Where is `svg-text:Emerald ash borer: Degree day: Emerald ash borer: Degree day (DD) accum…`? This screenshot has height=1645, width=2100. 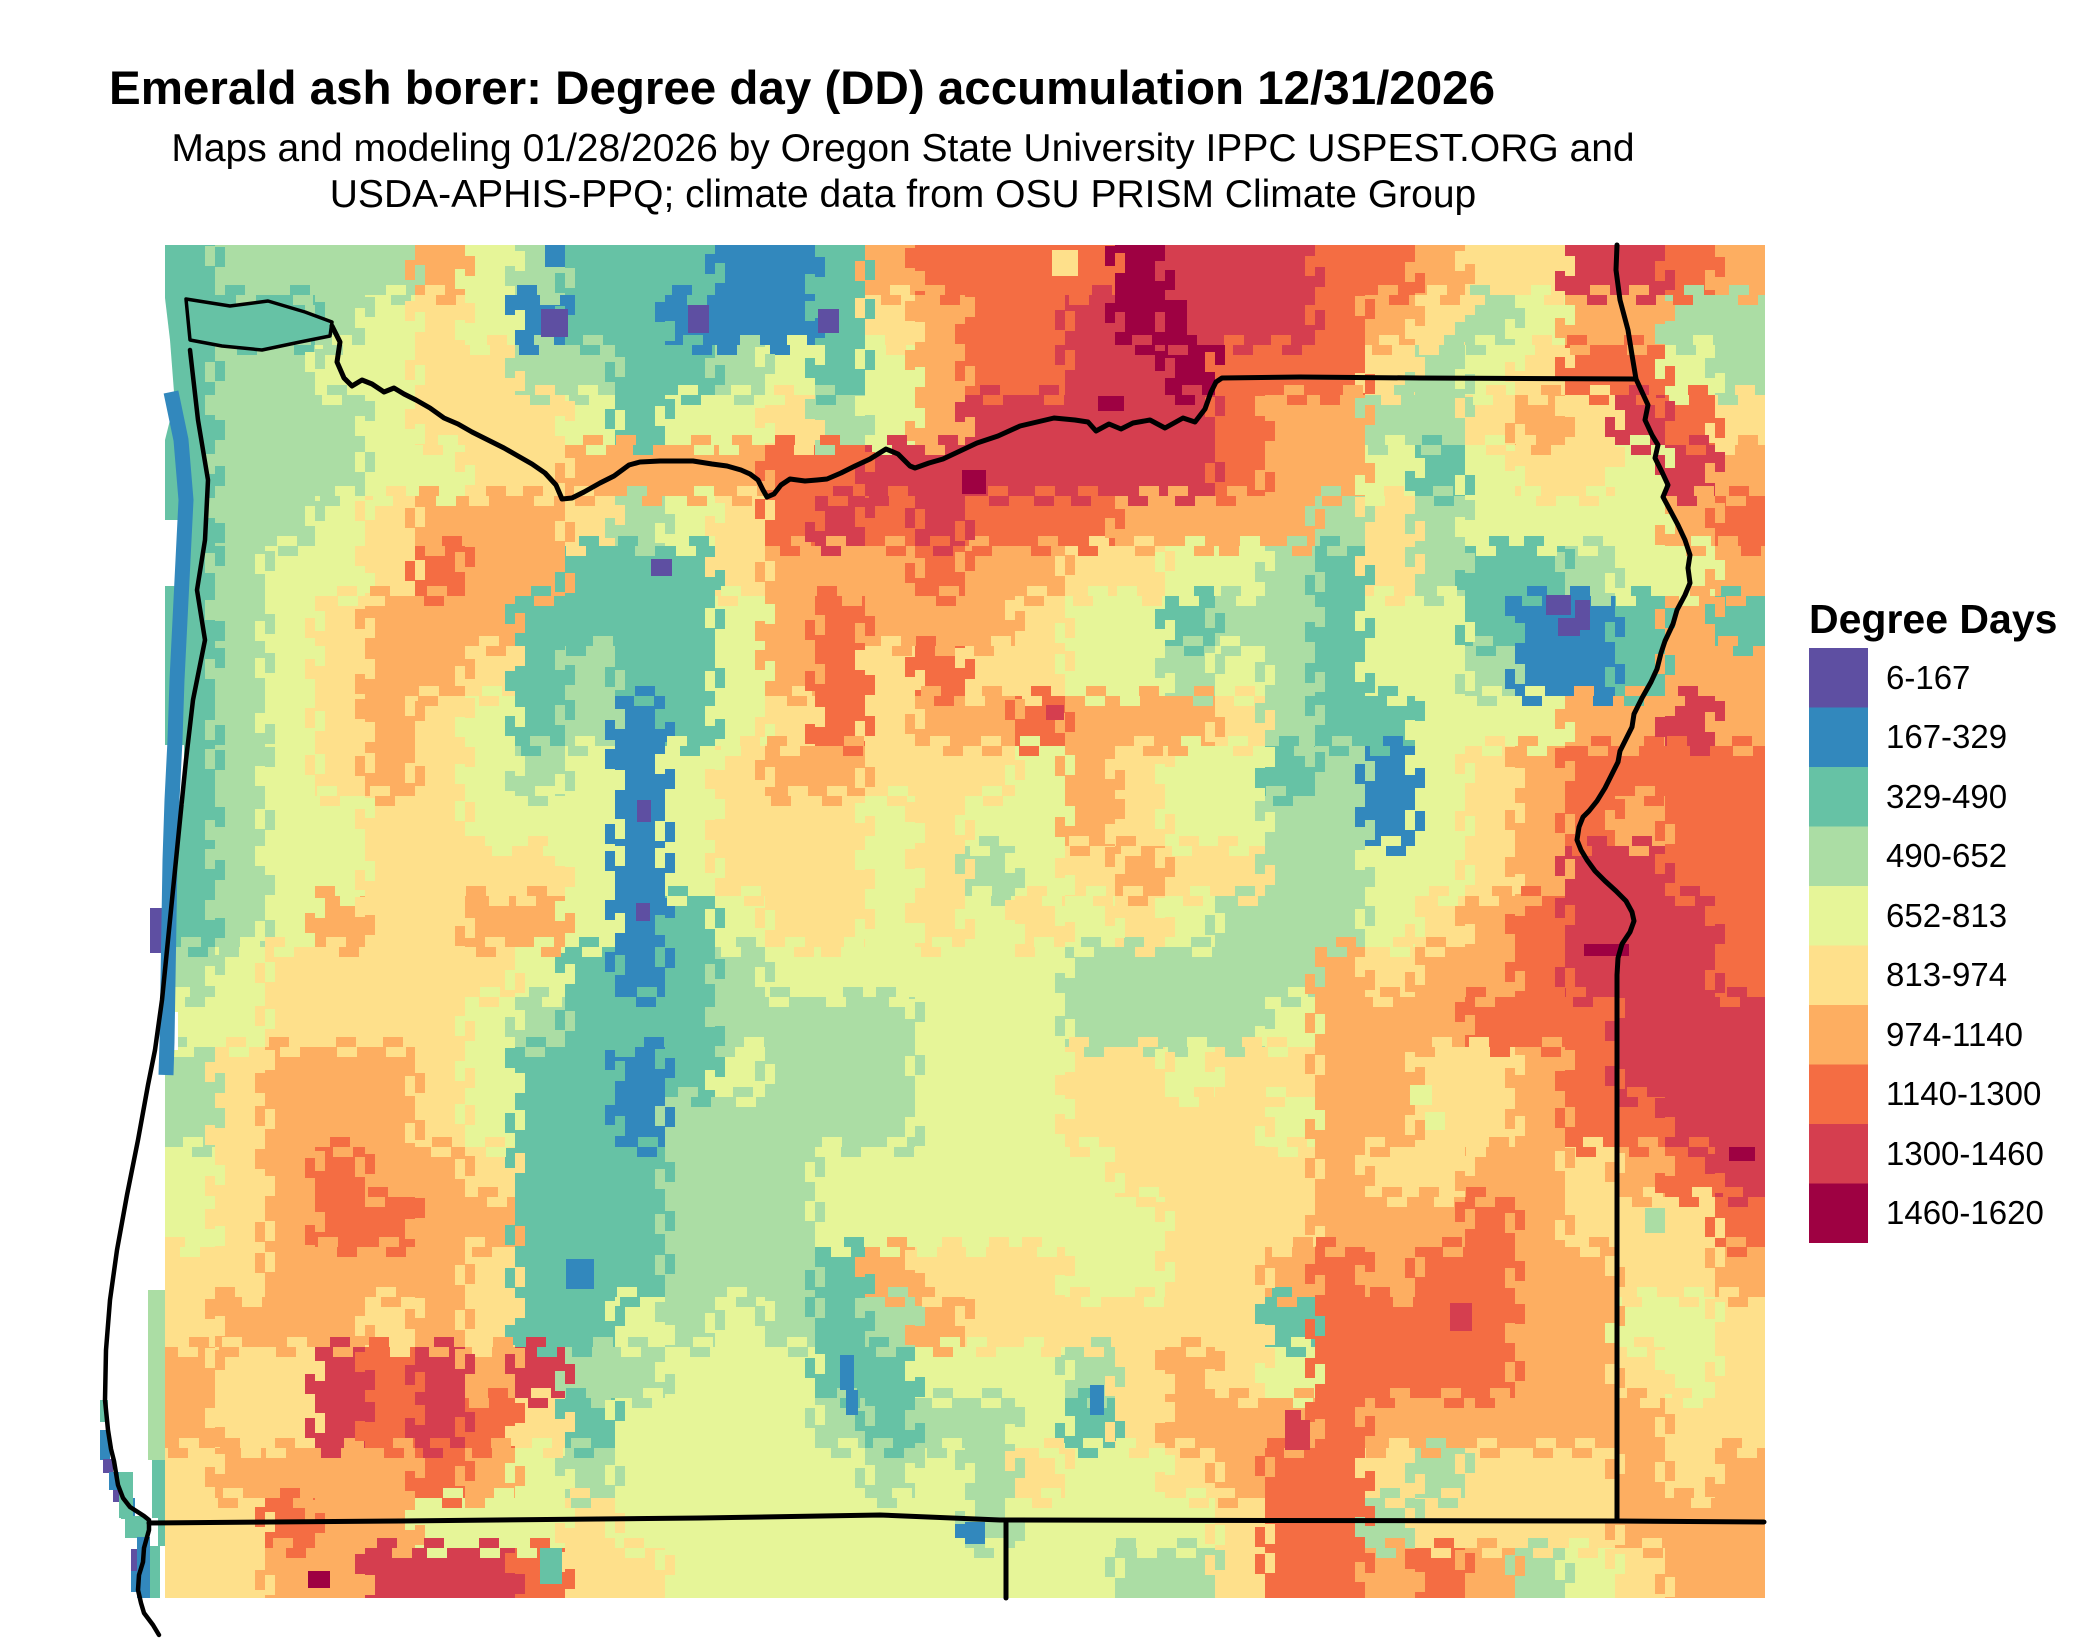
svg-text:Emerald ash borer: Degree day: Emerald ash borer: Degree day (DD) accum… is located at coordinates (802, 88).